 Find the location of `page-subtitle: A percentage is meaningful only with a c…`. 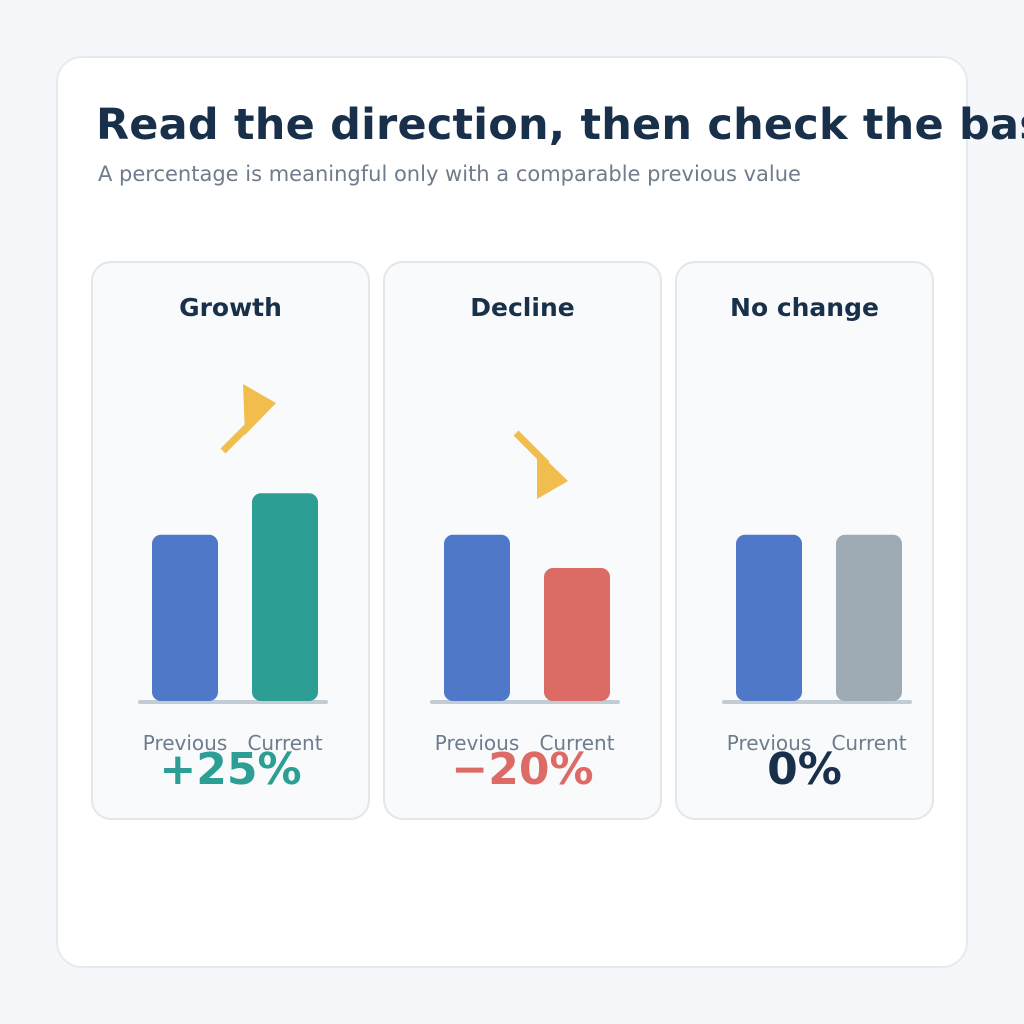

page-subtitle: A percentage is meaningful only with a c… is located at coordinates (449, 174).